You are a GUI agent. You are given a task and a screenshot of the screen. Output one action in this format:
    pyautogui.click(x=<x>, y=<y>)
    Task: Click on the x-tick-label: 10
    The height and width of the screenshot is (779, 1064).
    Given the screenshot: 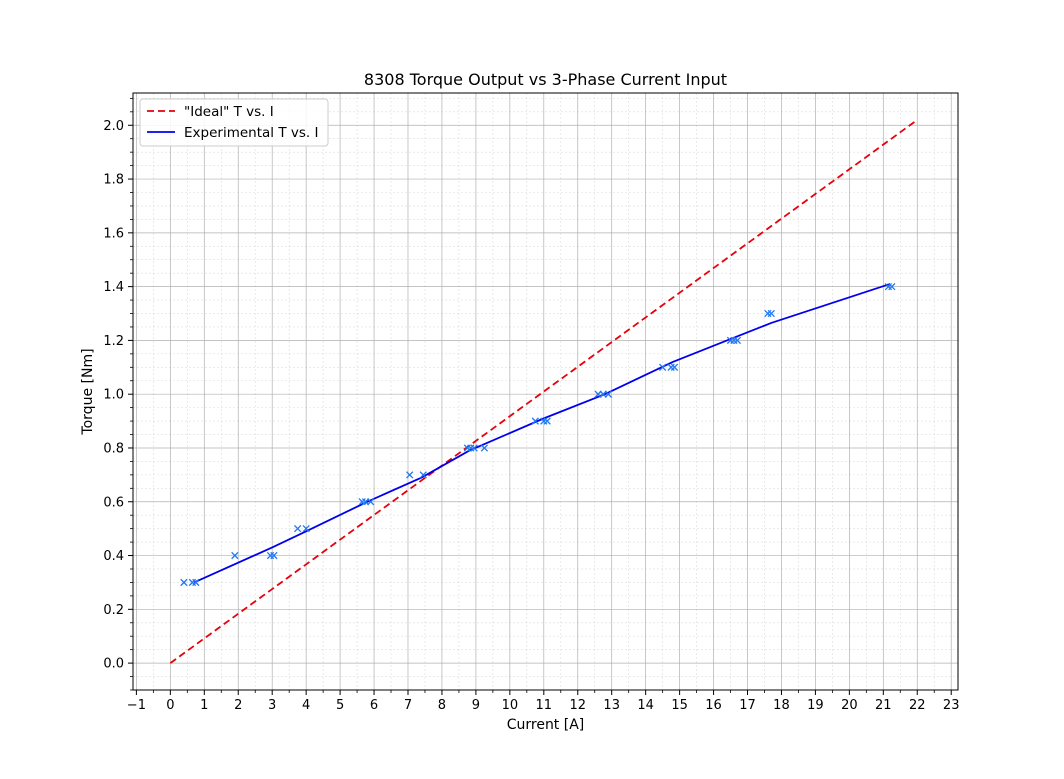 What is the action you would take?
    pyautogui.click(x=510, y=705)
    